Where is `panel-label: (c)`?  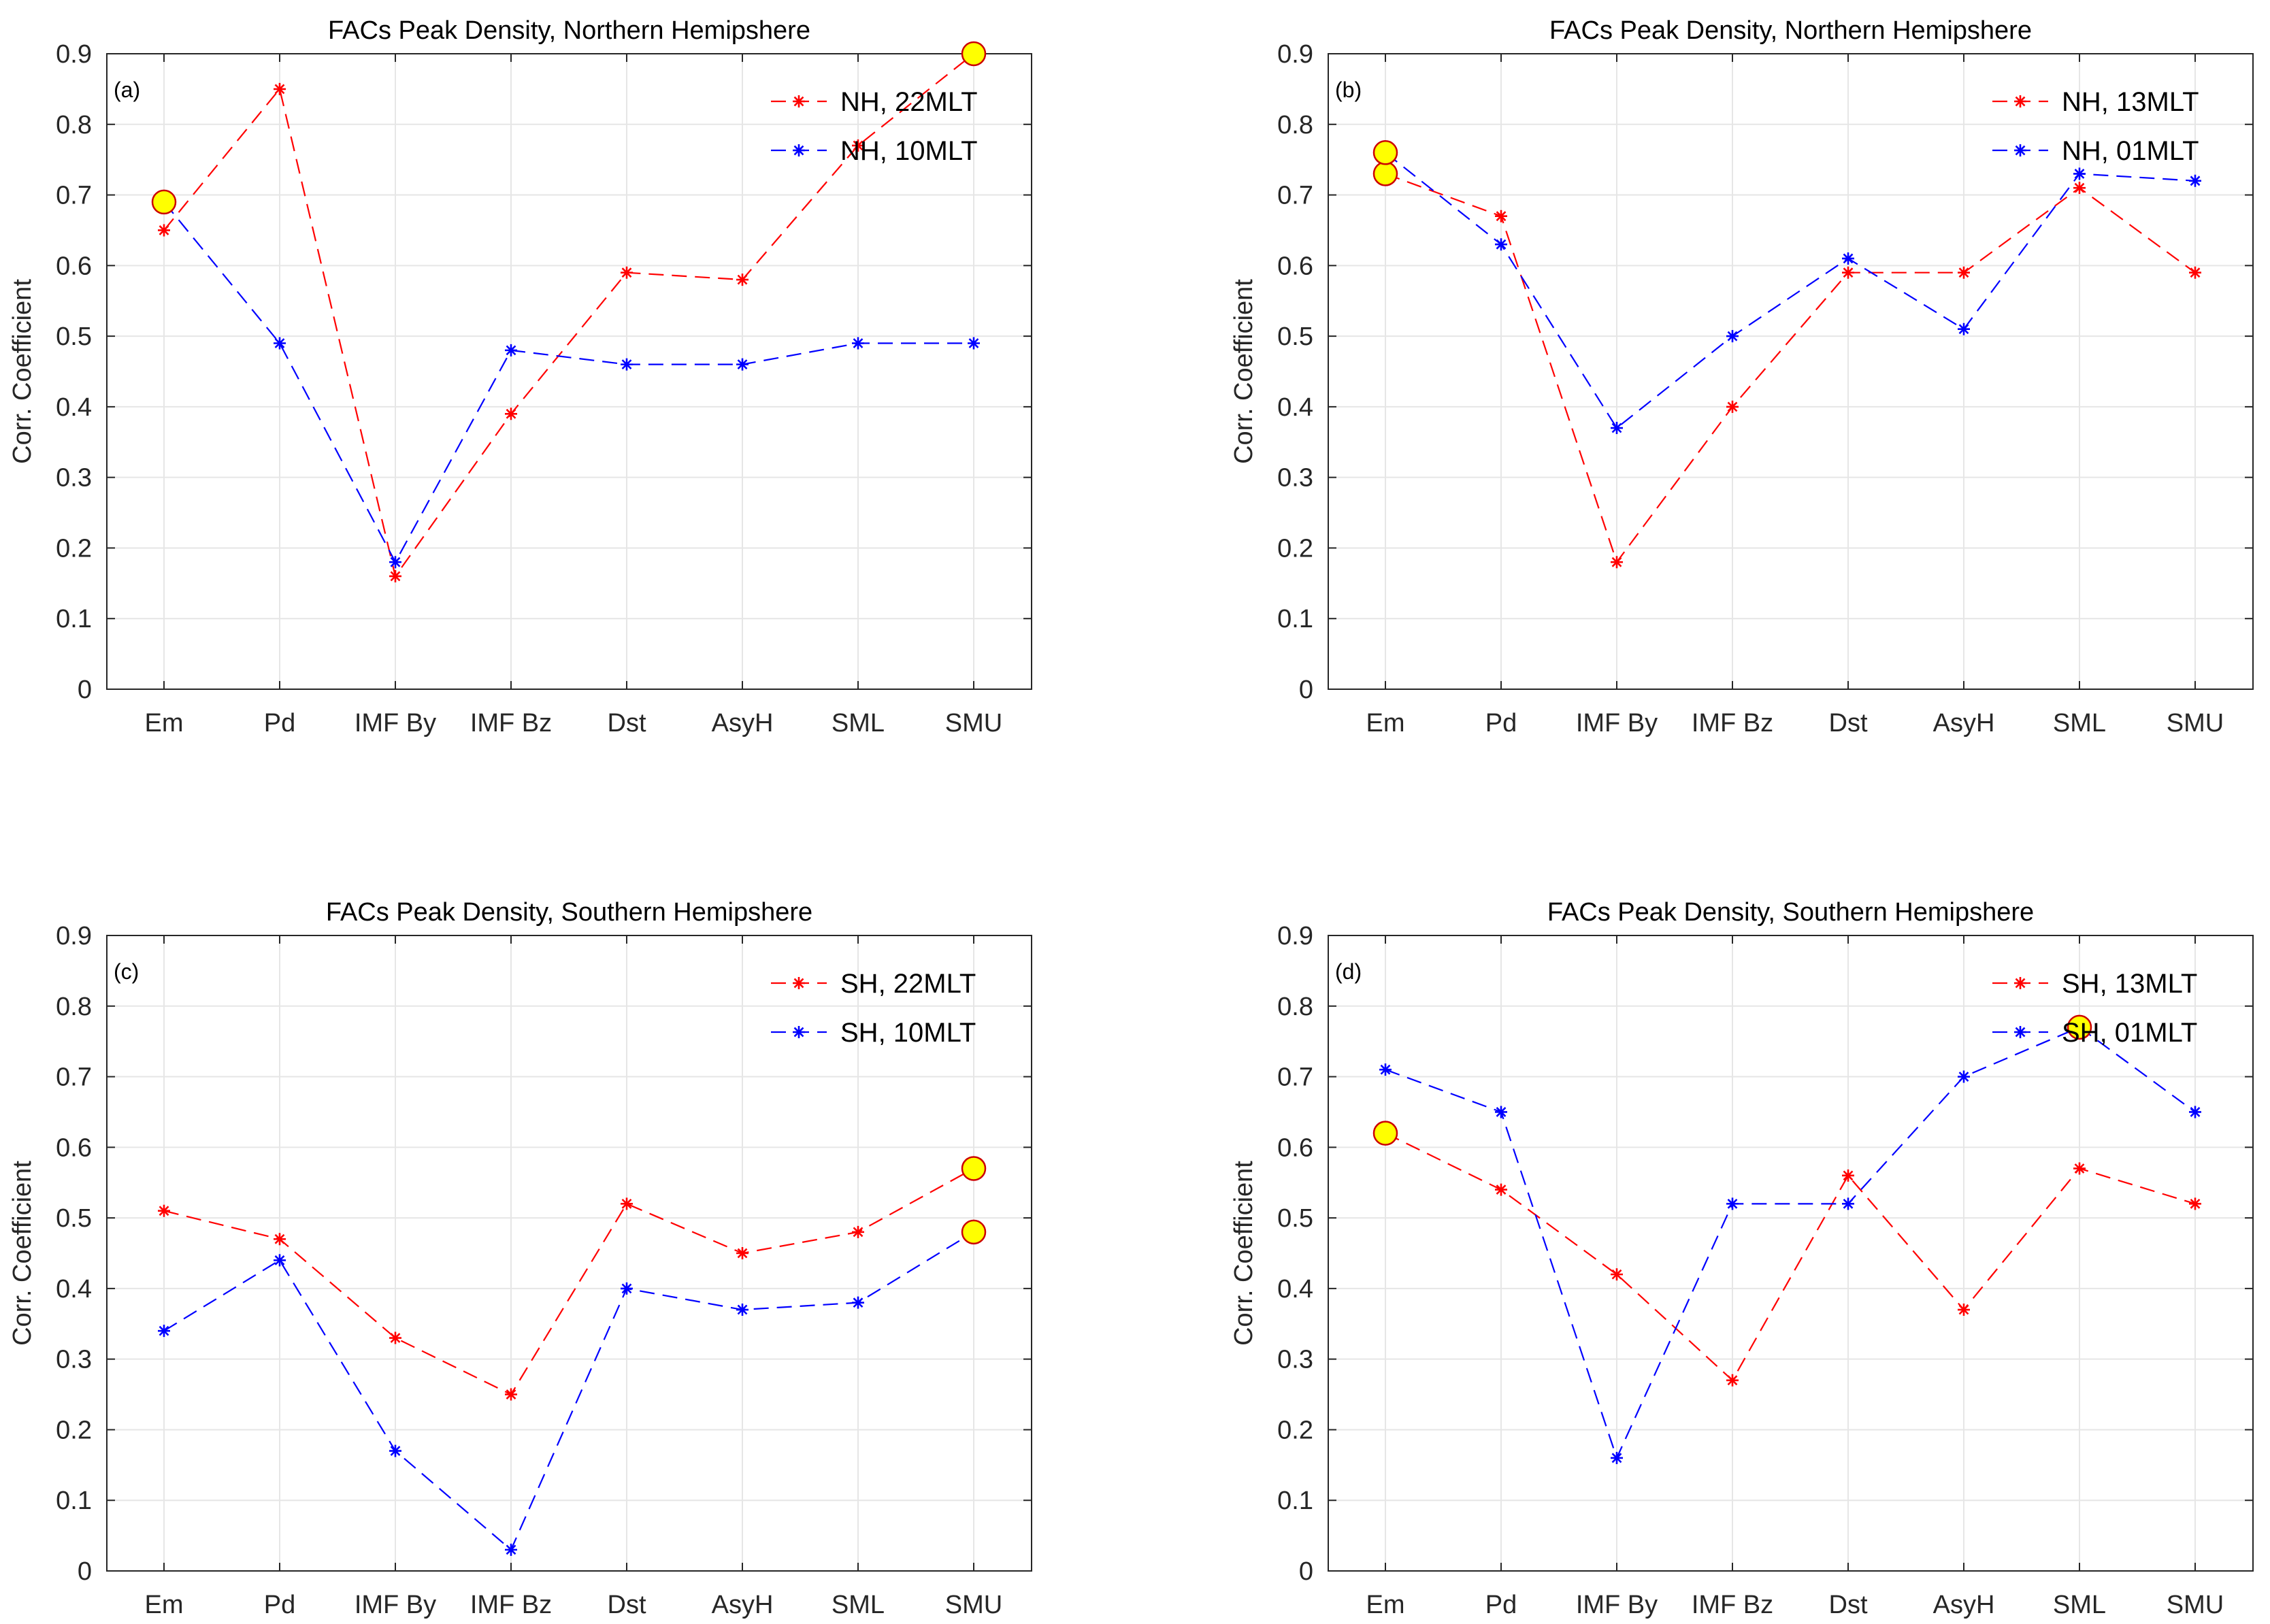
panel-label: (c) is located at coordinates (126, 971).